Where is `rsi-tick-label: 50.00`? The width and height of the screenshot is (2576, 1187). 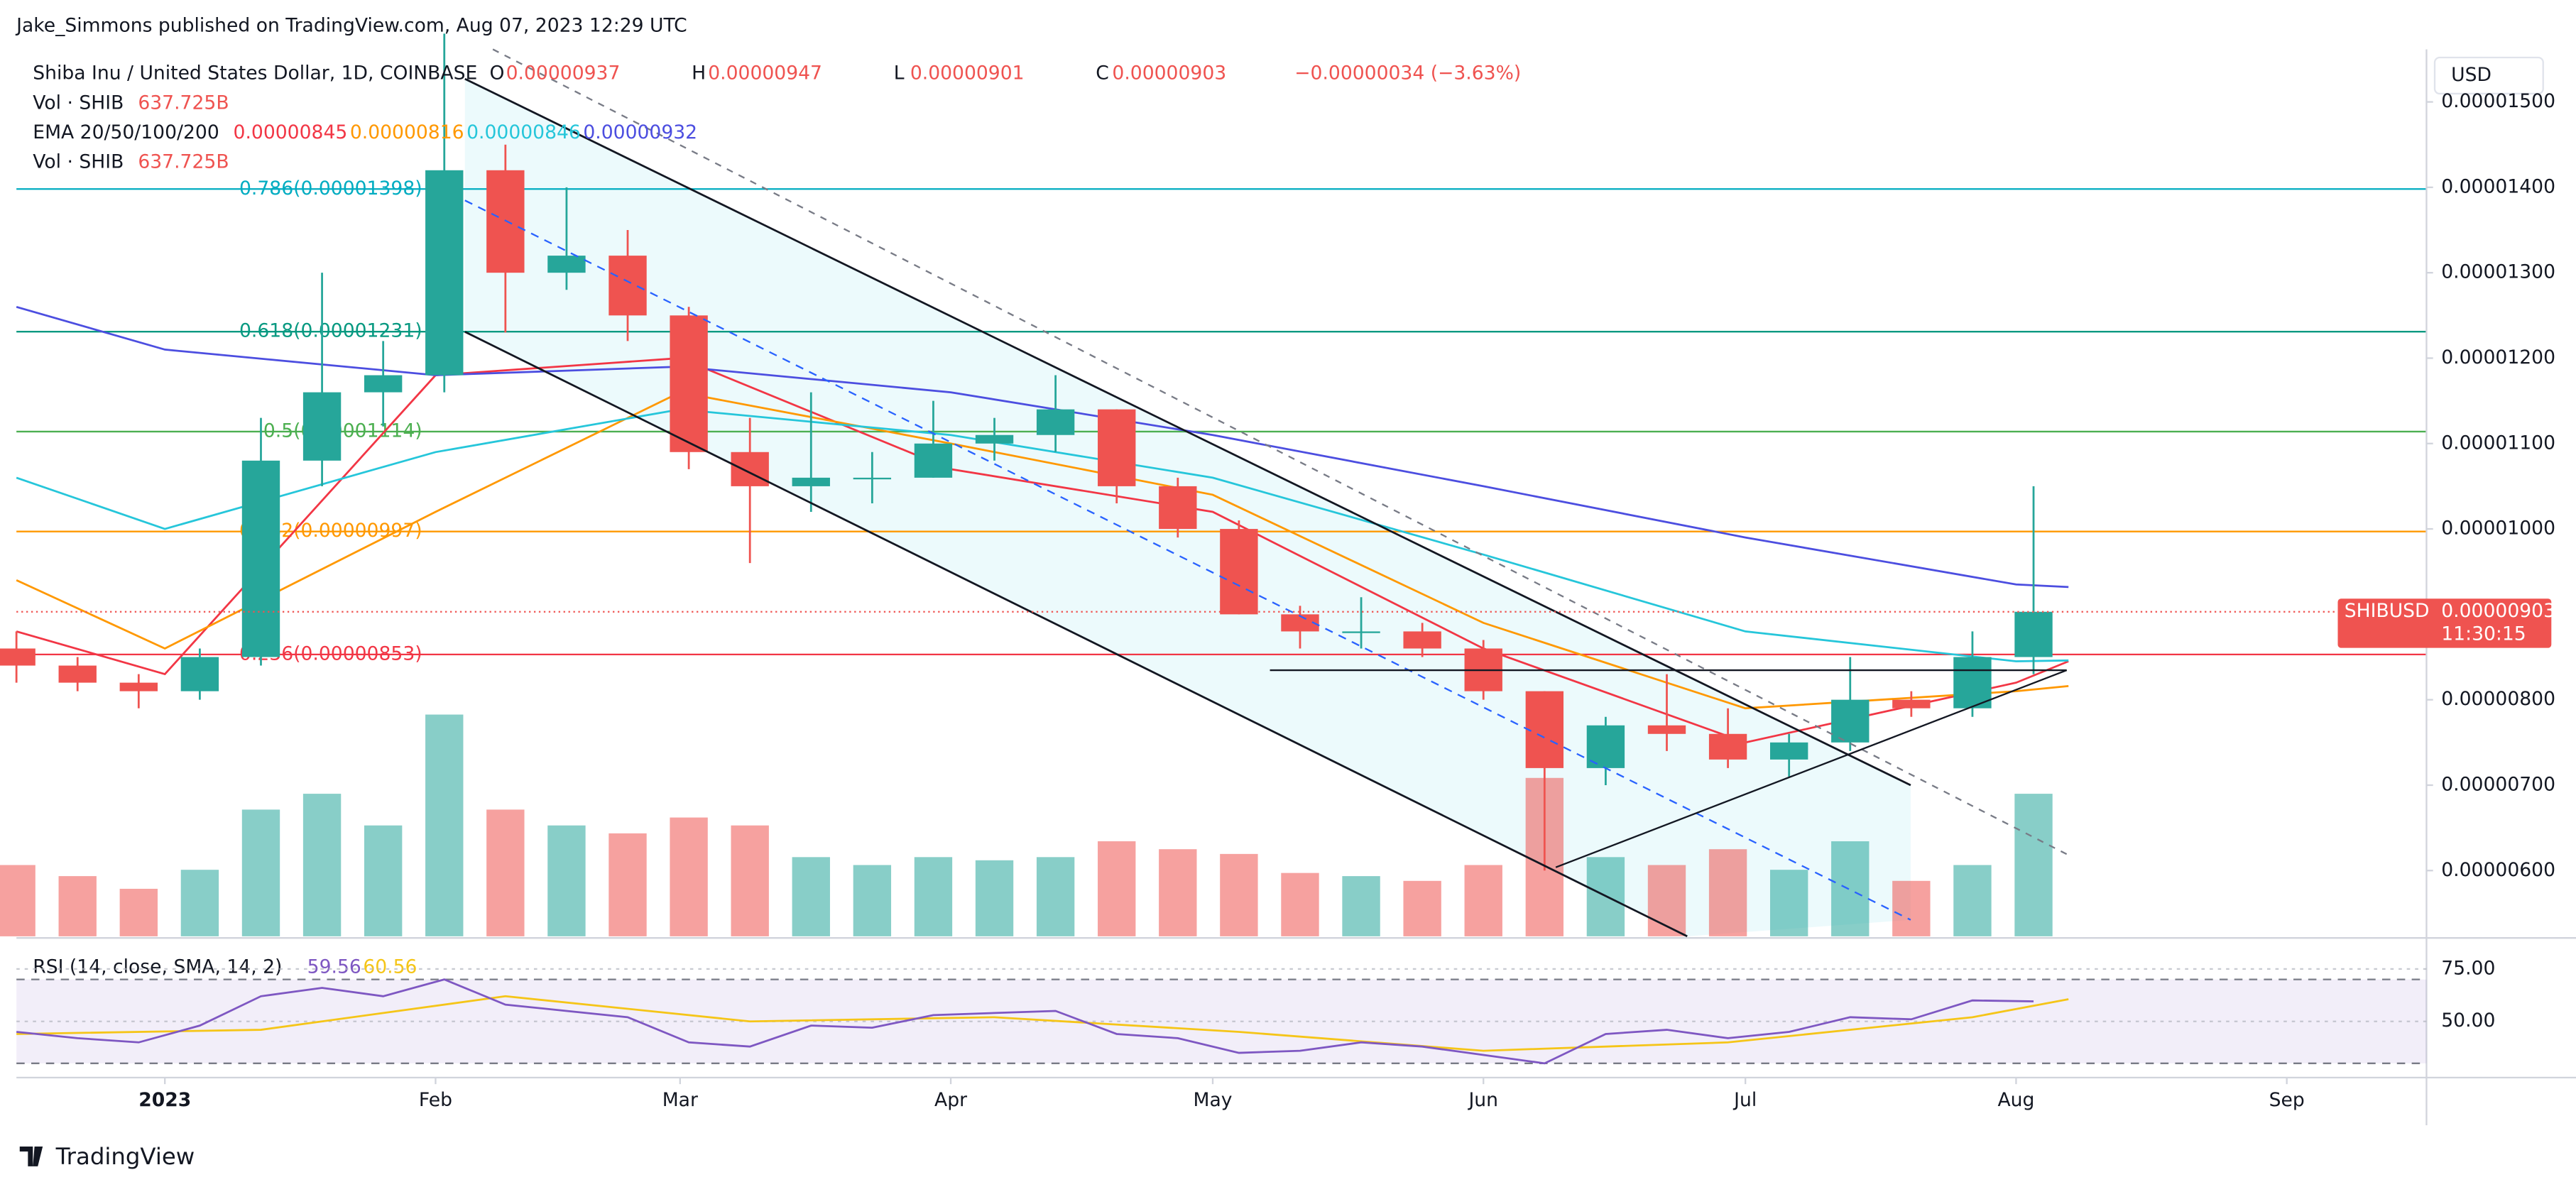
rsi-tick-label: 50.00 is located at coordinates (2468, 1021).